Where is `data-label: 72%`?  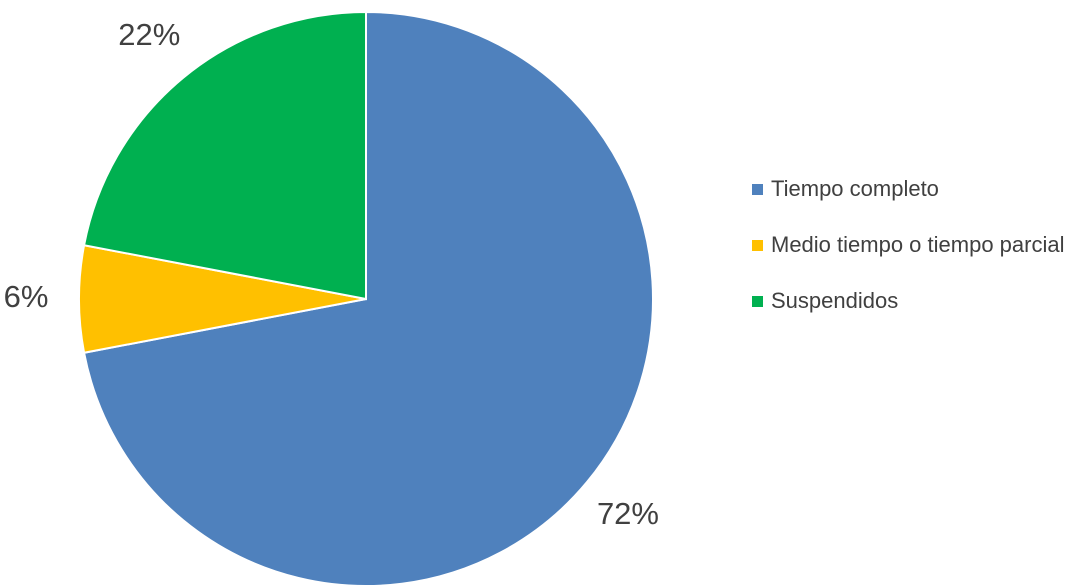
data-label: 72% is located at coordinates (628, 513).